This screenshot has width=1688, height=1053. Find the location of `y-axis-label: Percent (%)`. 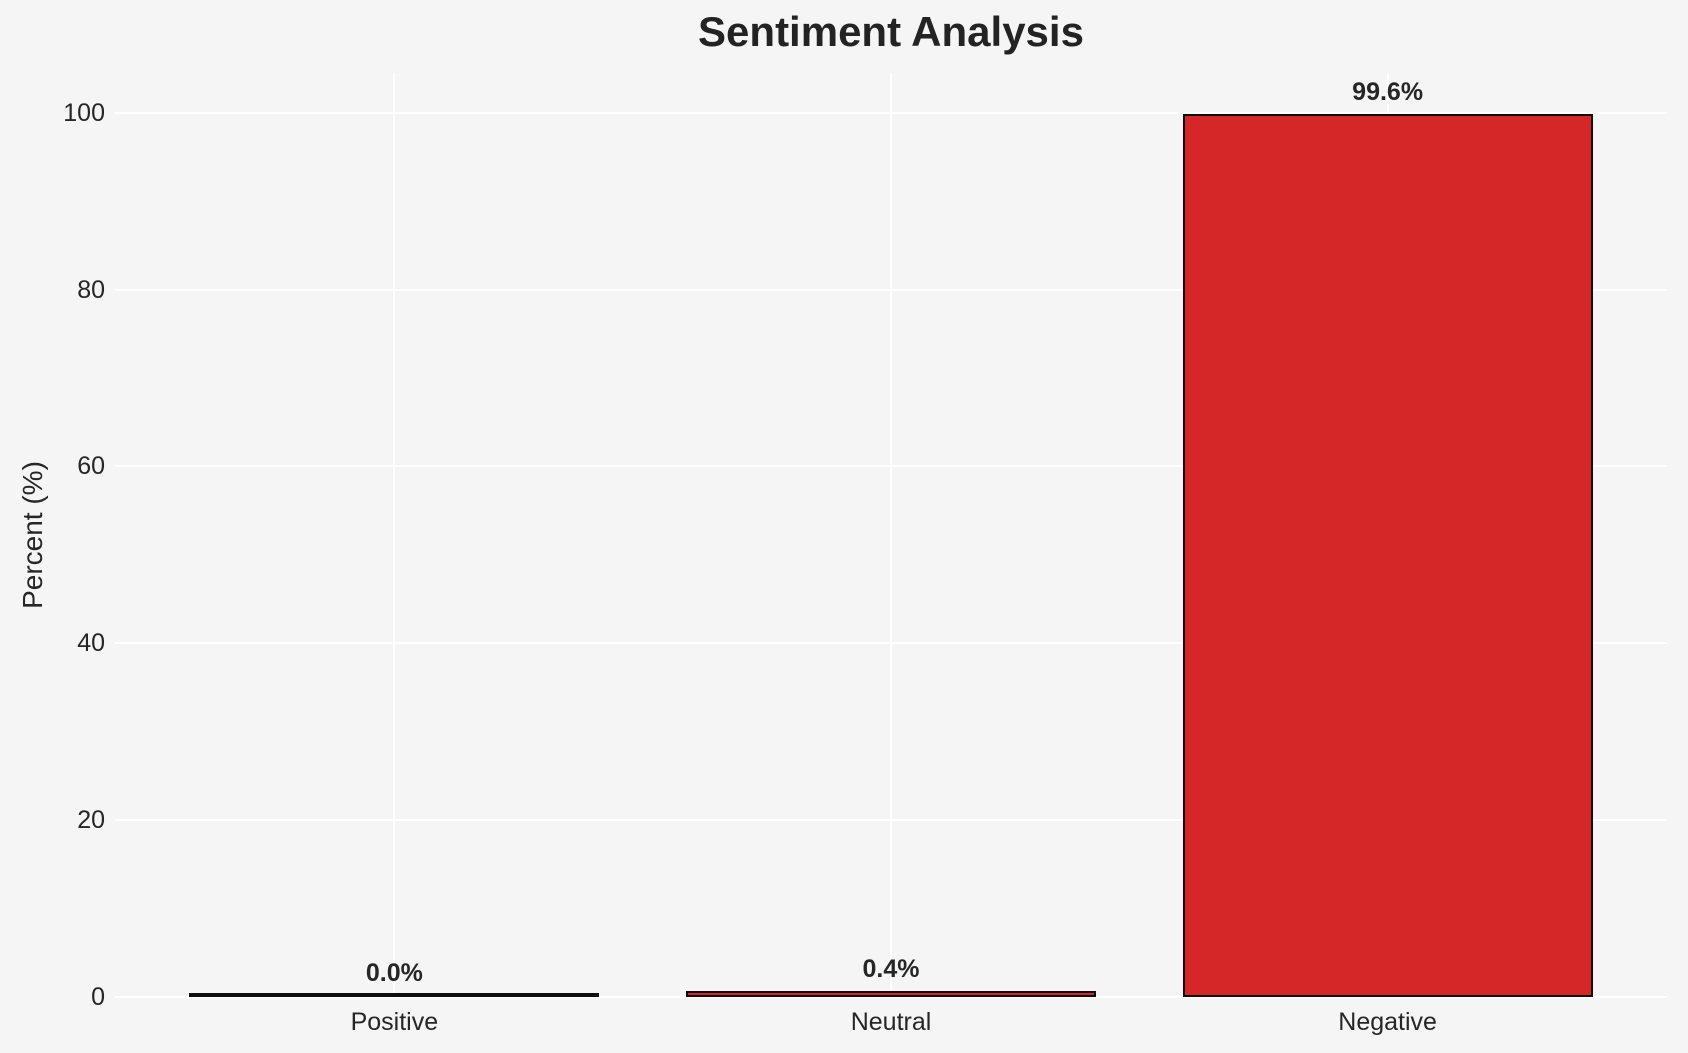

y-axis-label: Percent (%) is located at coordinates (32, 535).